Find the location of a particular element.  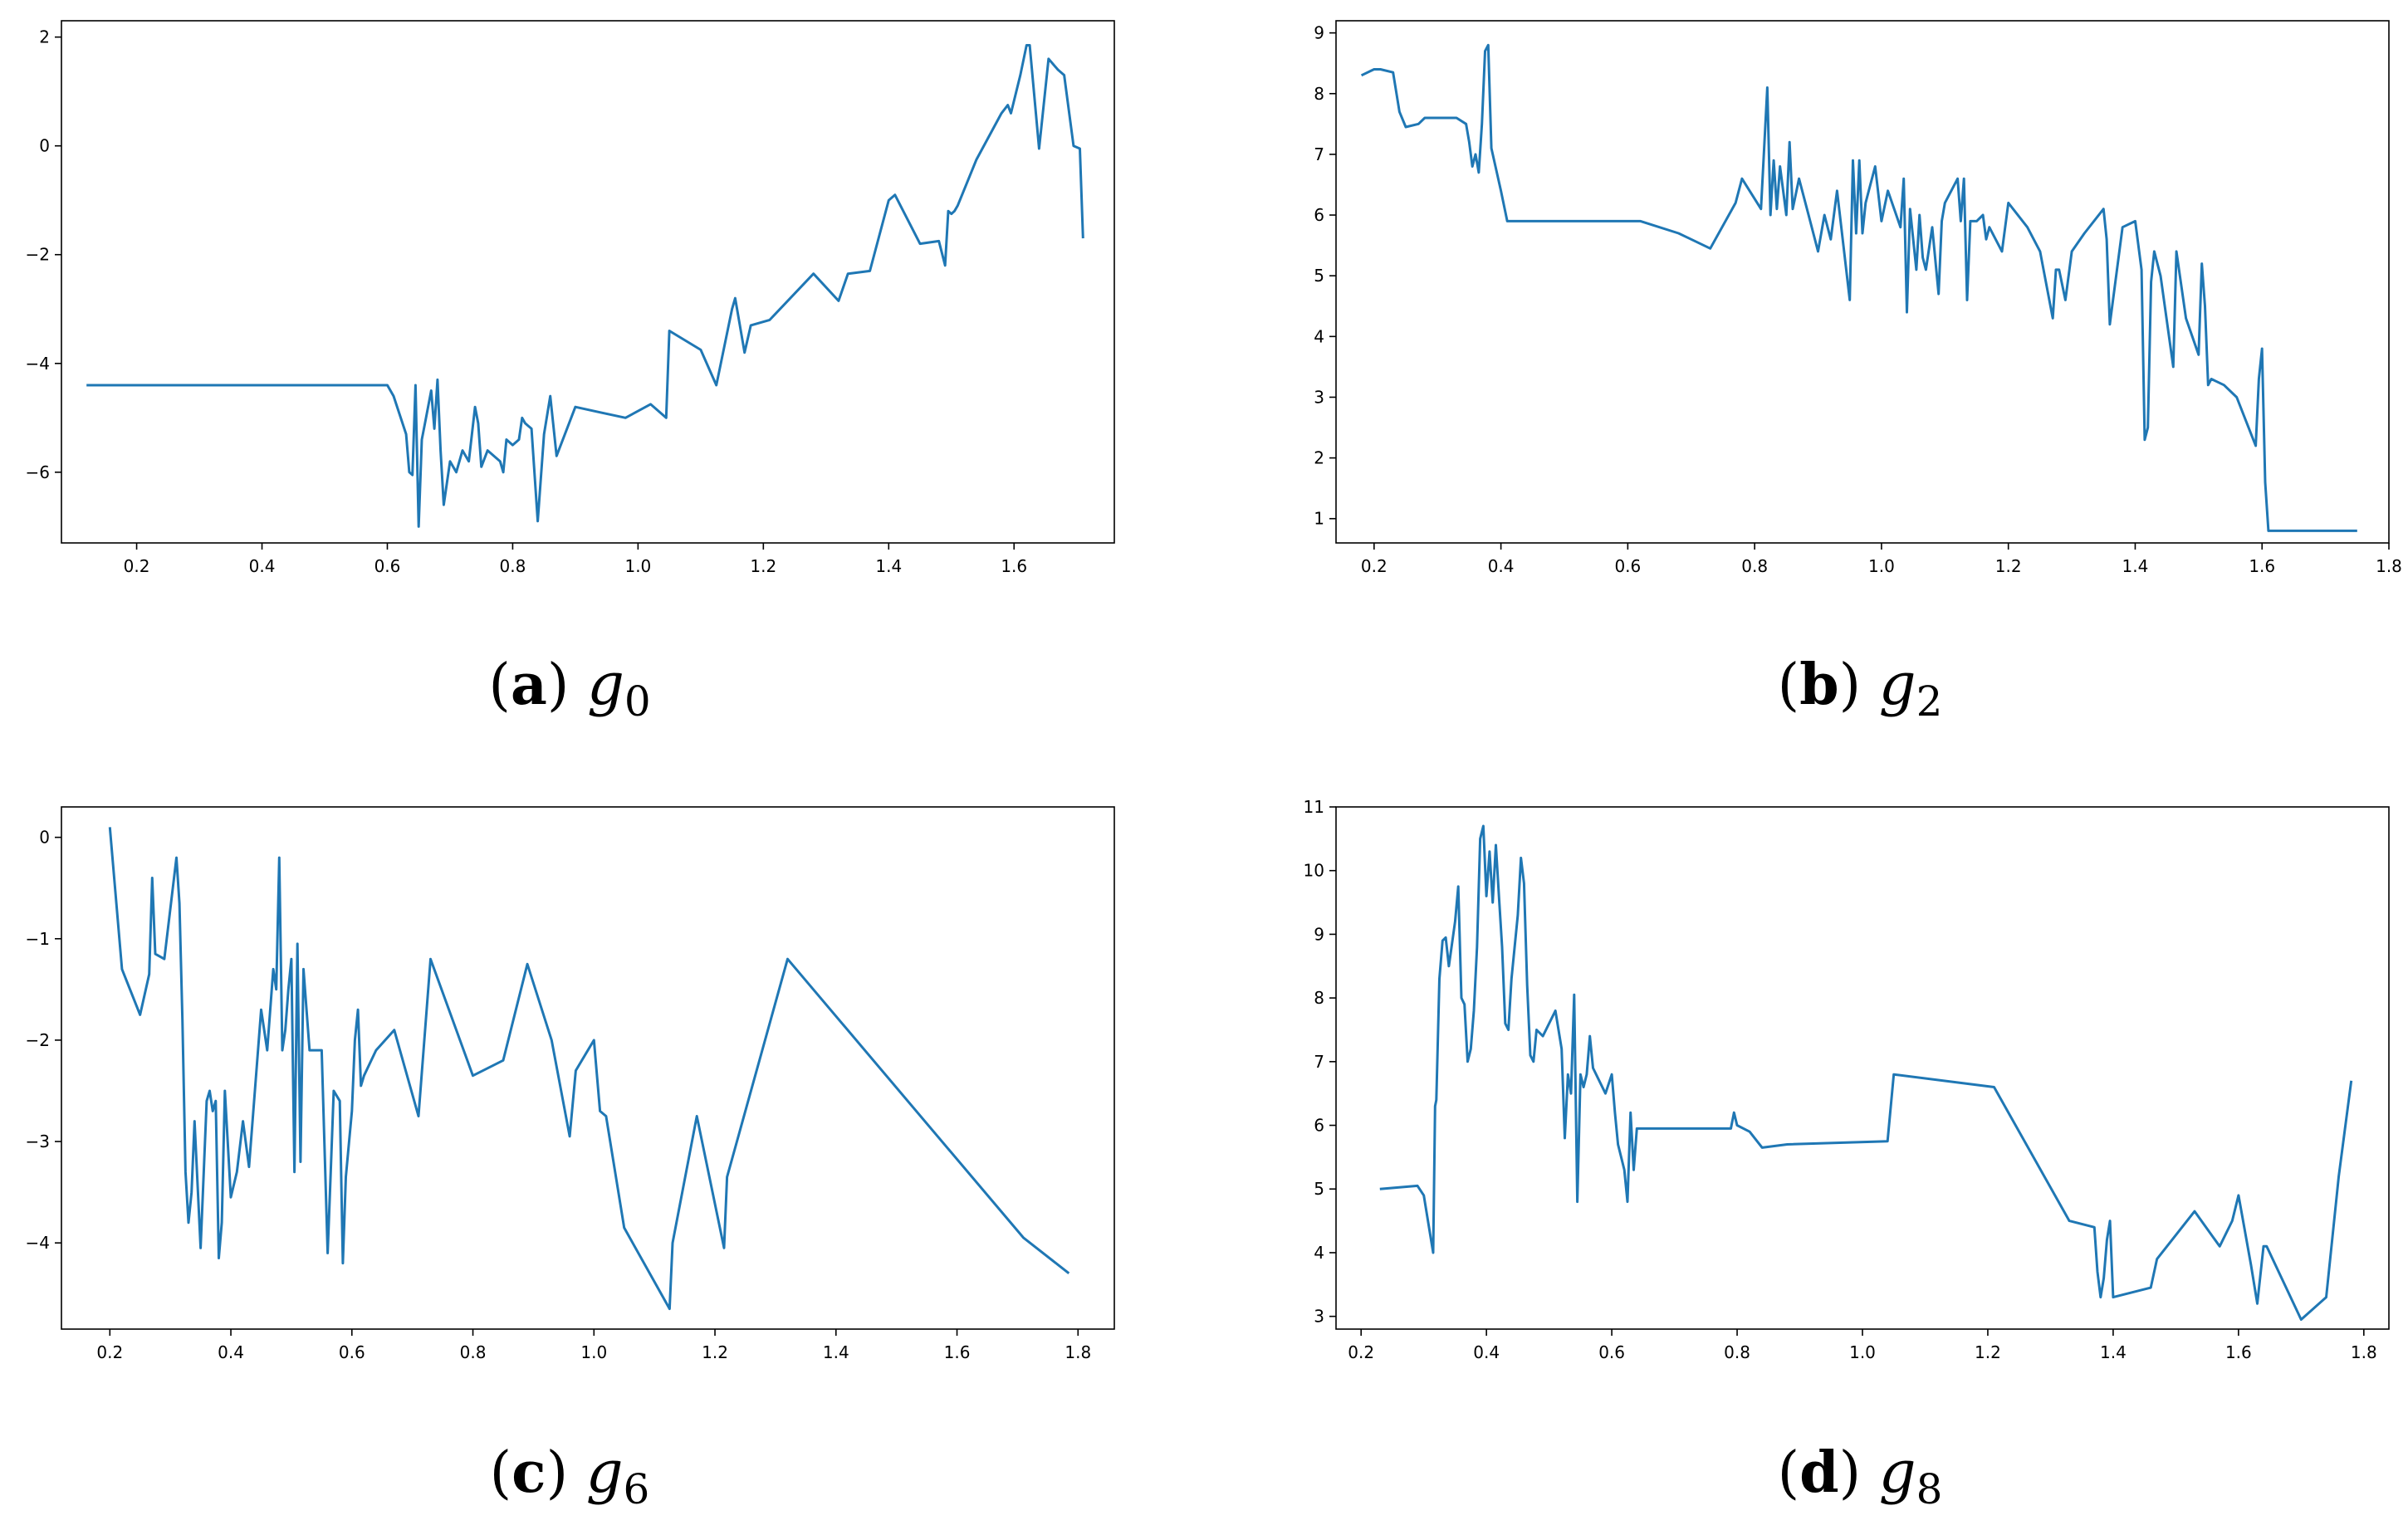

panel-caption: (a) g0 is located at coordinates (569, 688).